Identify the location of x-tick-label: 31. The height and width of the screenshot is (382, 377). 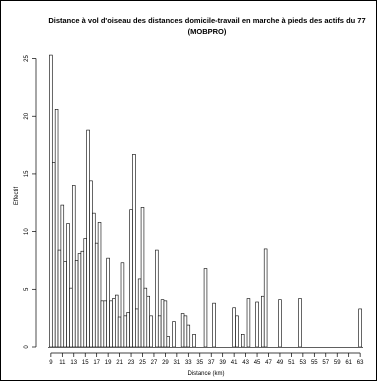
(177, 363).